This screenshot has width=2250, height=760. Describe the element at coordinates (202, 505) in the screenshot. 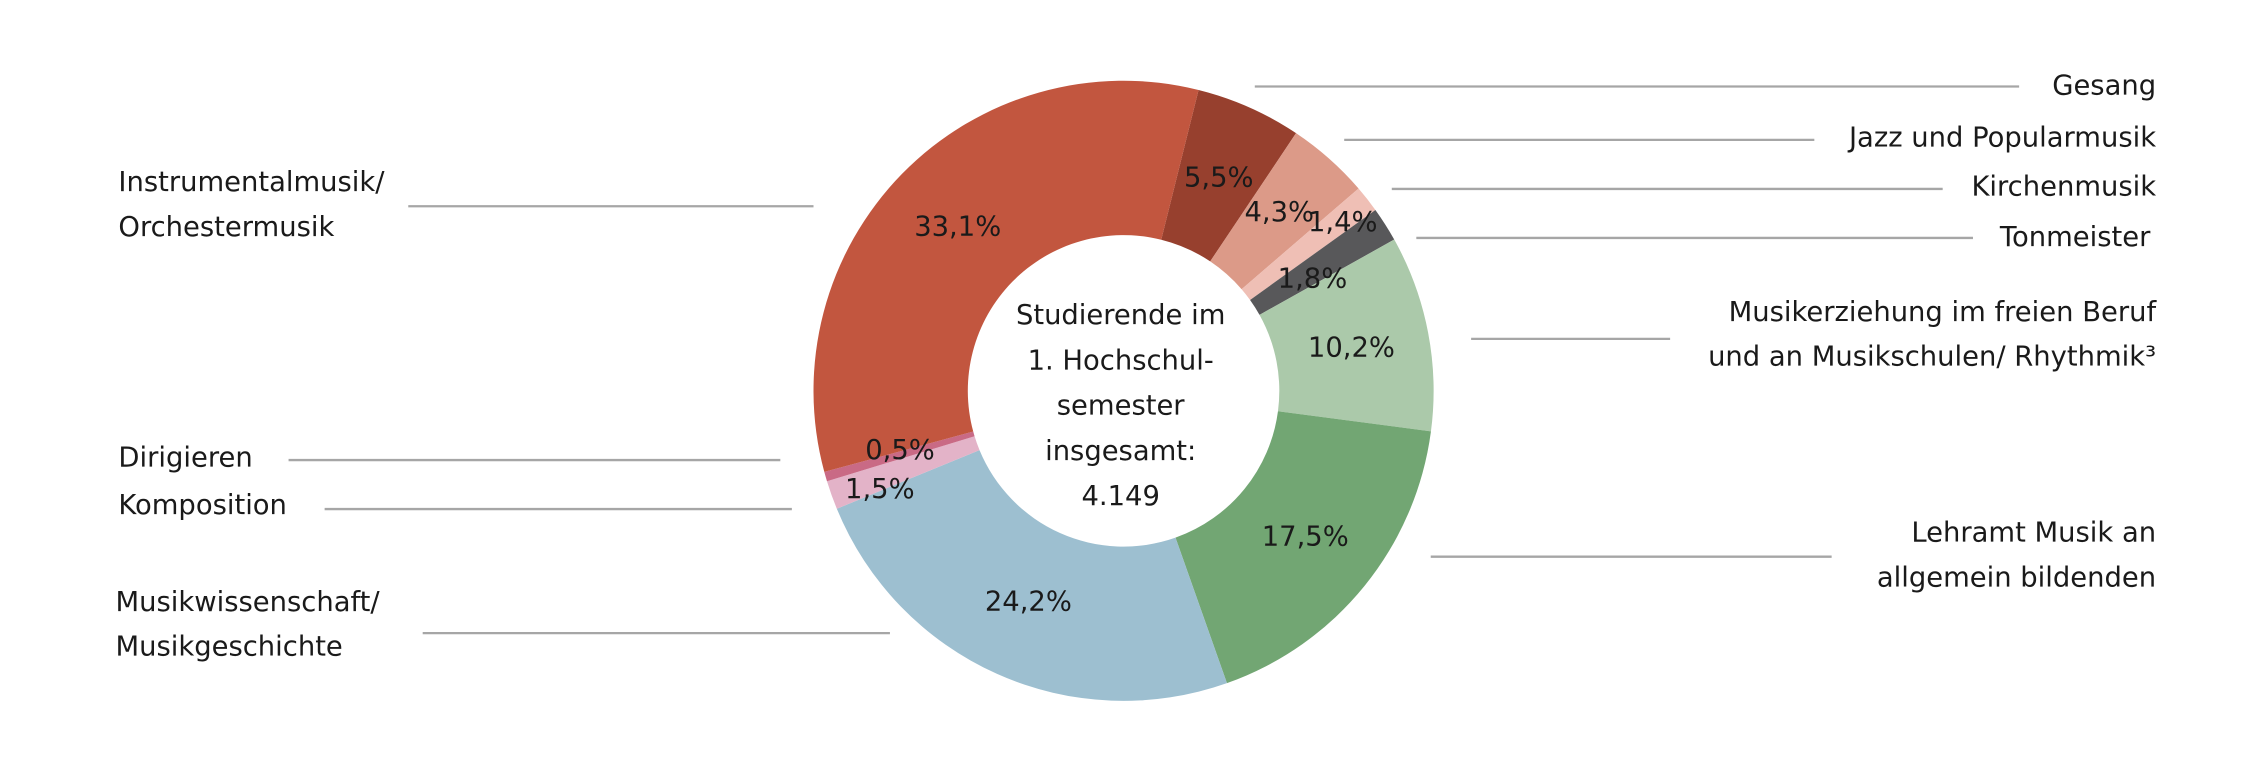

I see `category-label: Komposition` at that location.